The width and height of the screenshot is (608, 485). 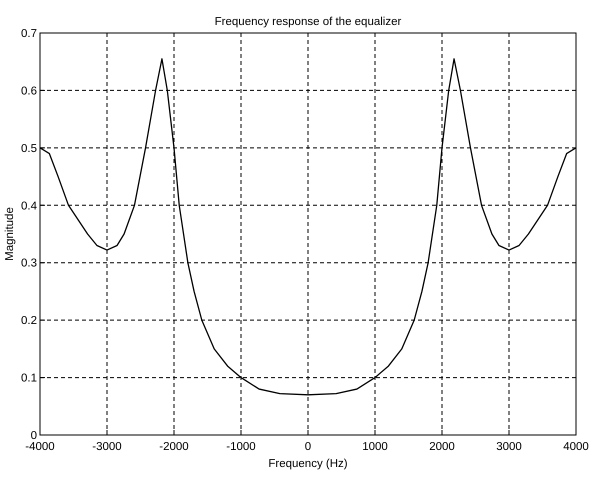 I want to click on y-tick-label: 0.5, so click(x=29, y=148).